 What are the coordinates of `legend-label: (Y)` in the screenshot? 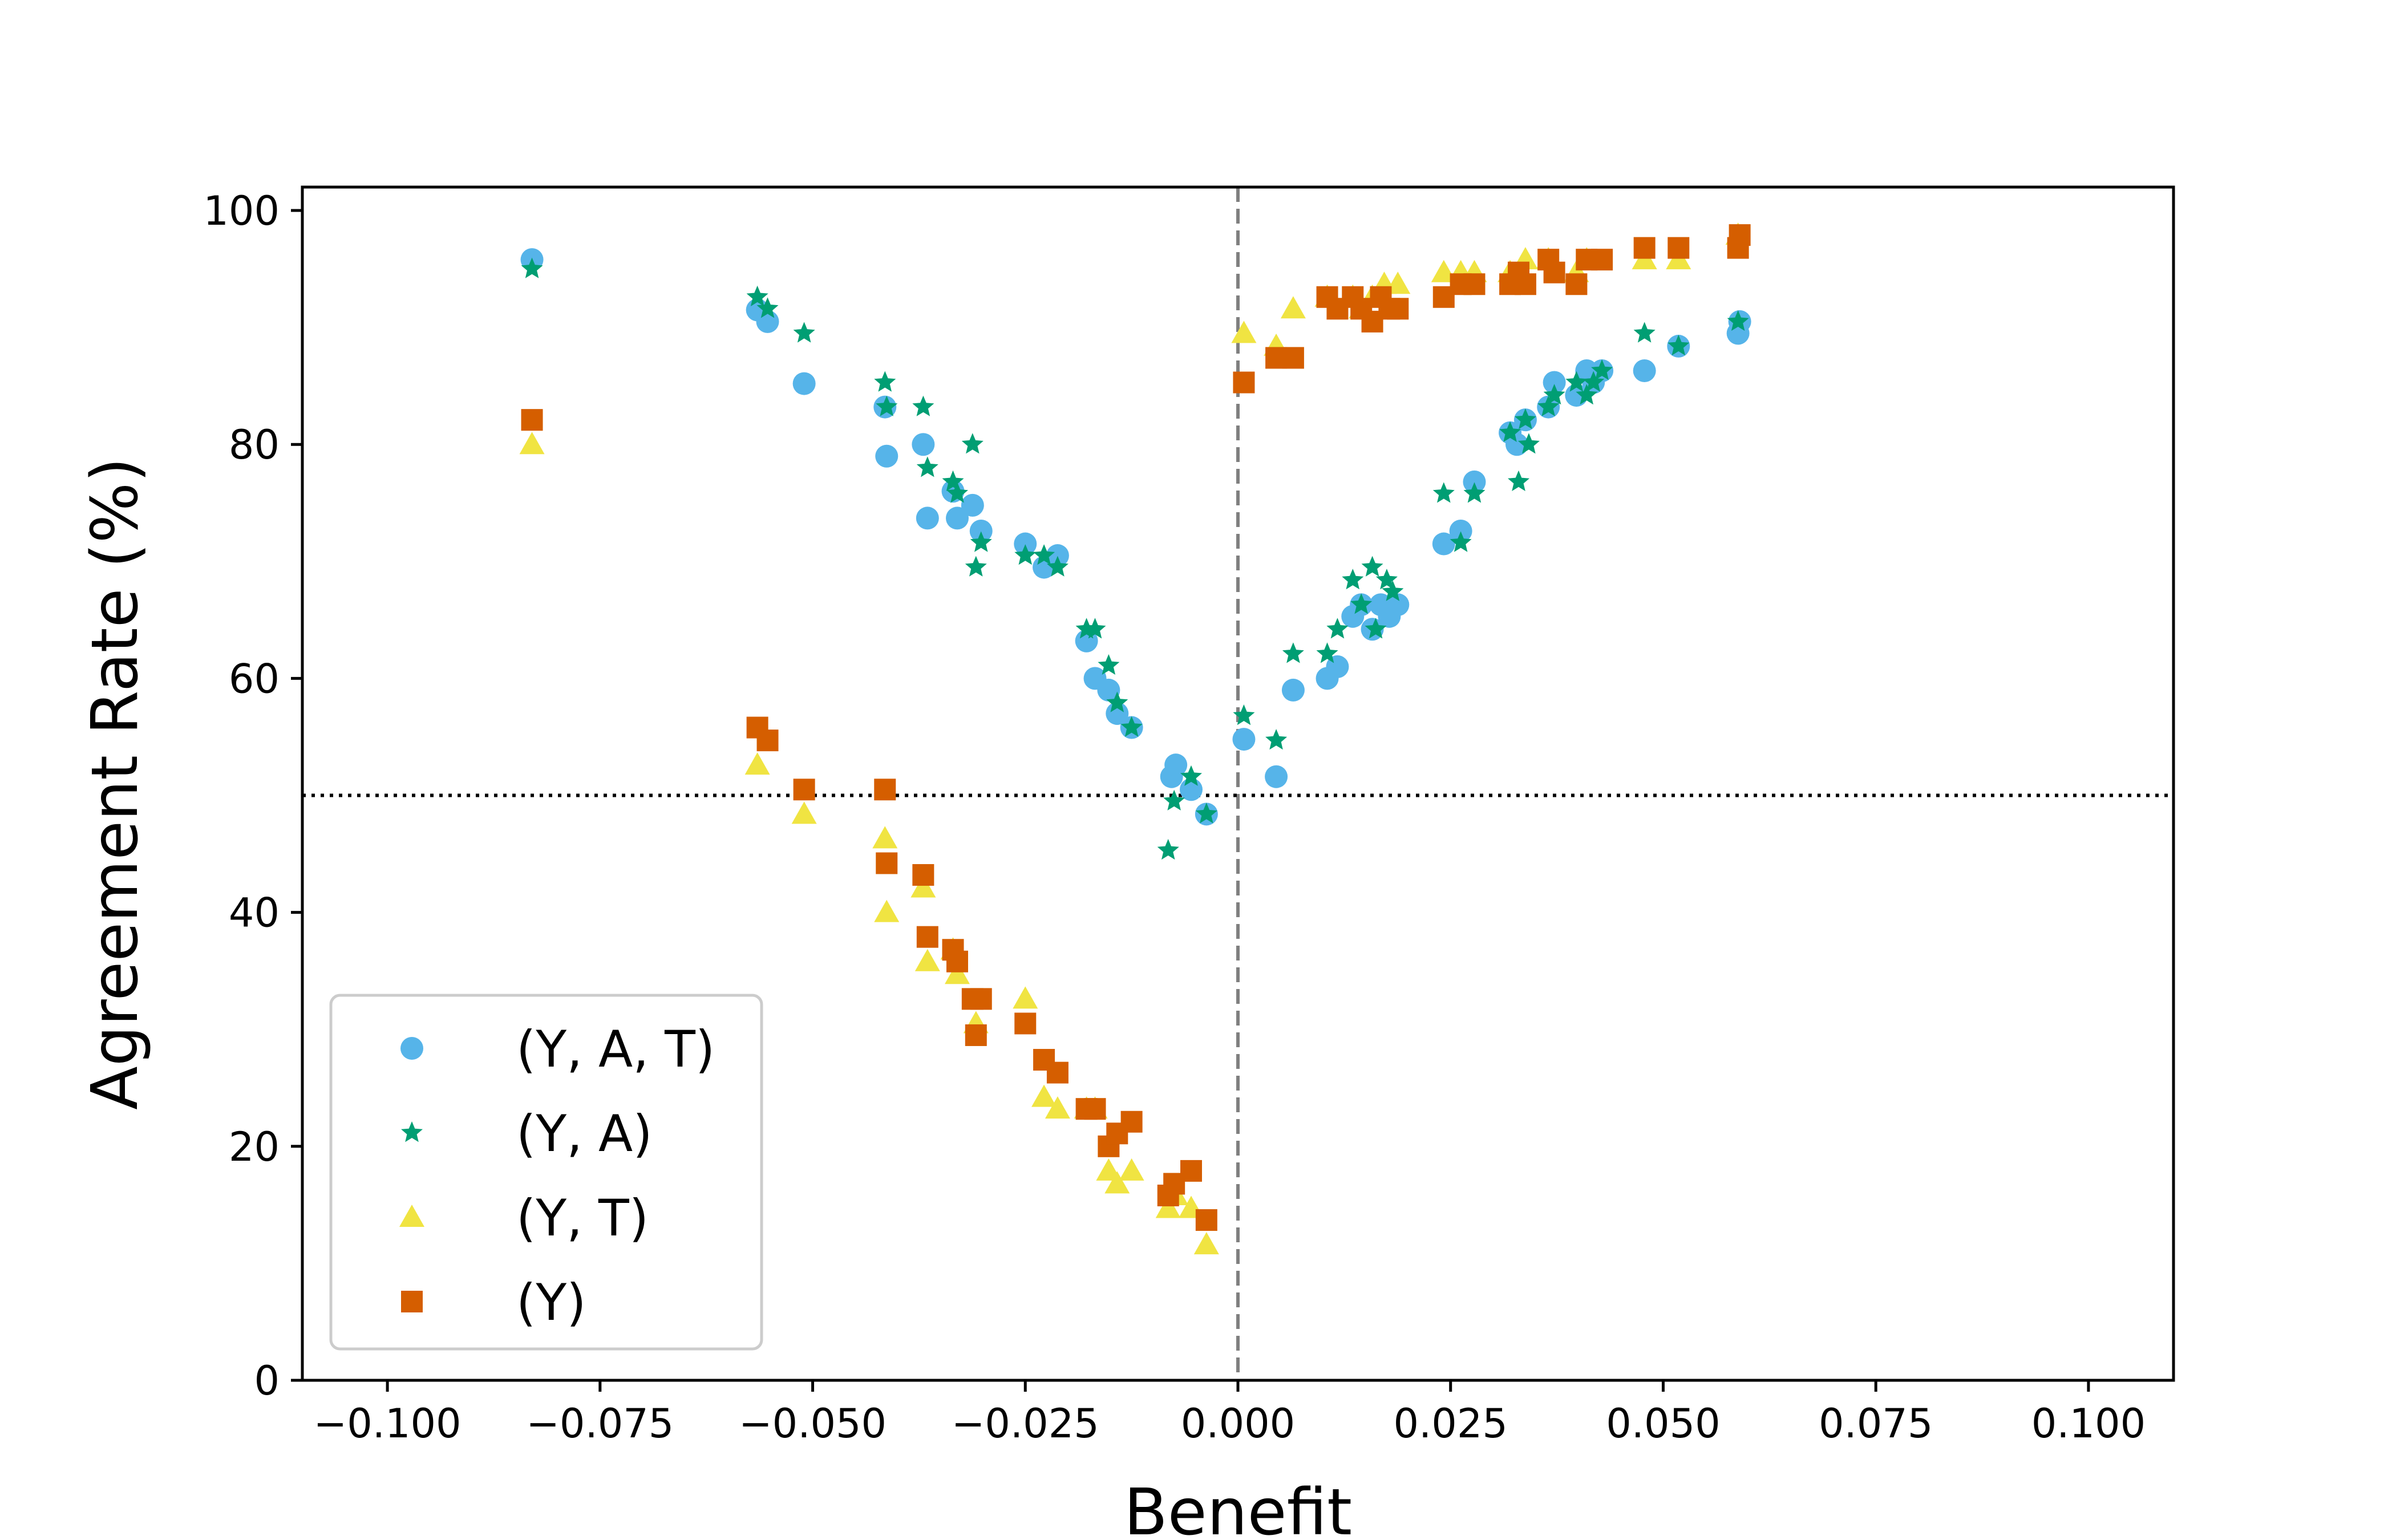 It's located at (551, 1303).